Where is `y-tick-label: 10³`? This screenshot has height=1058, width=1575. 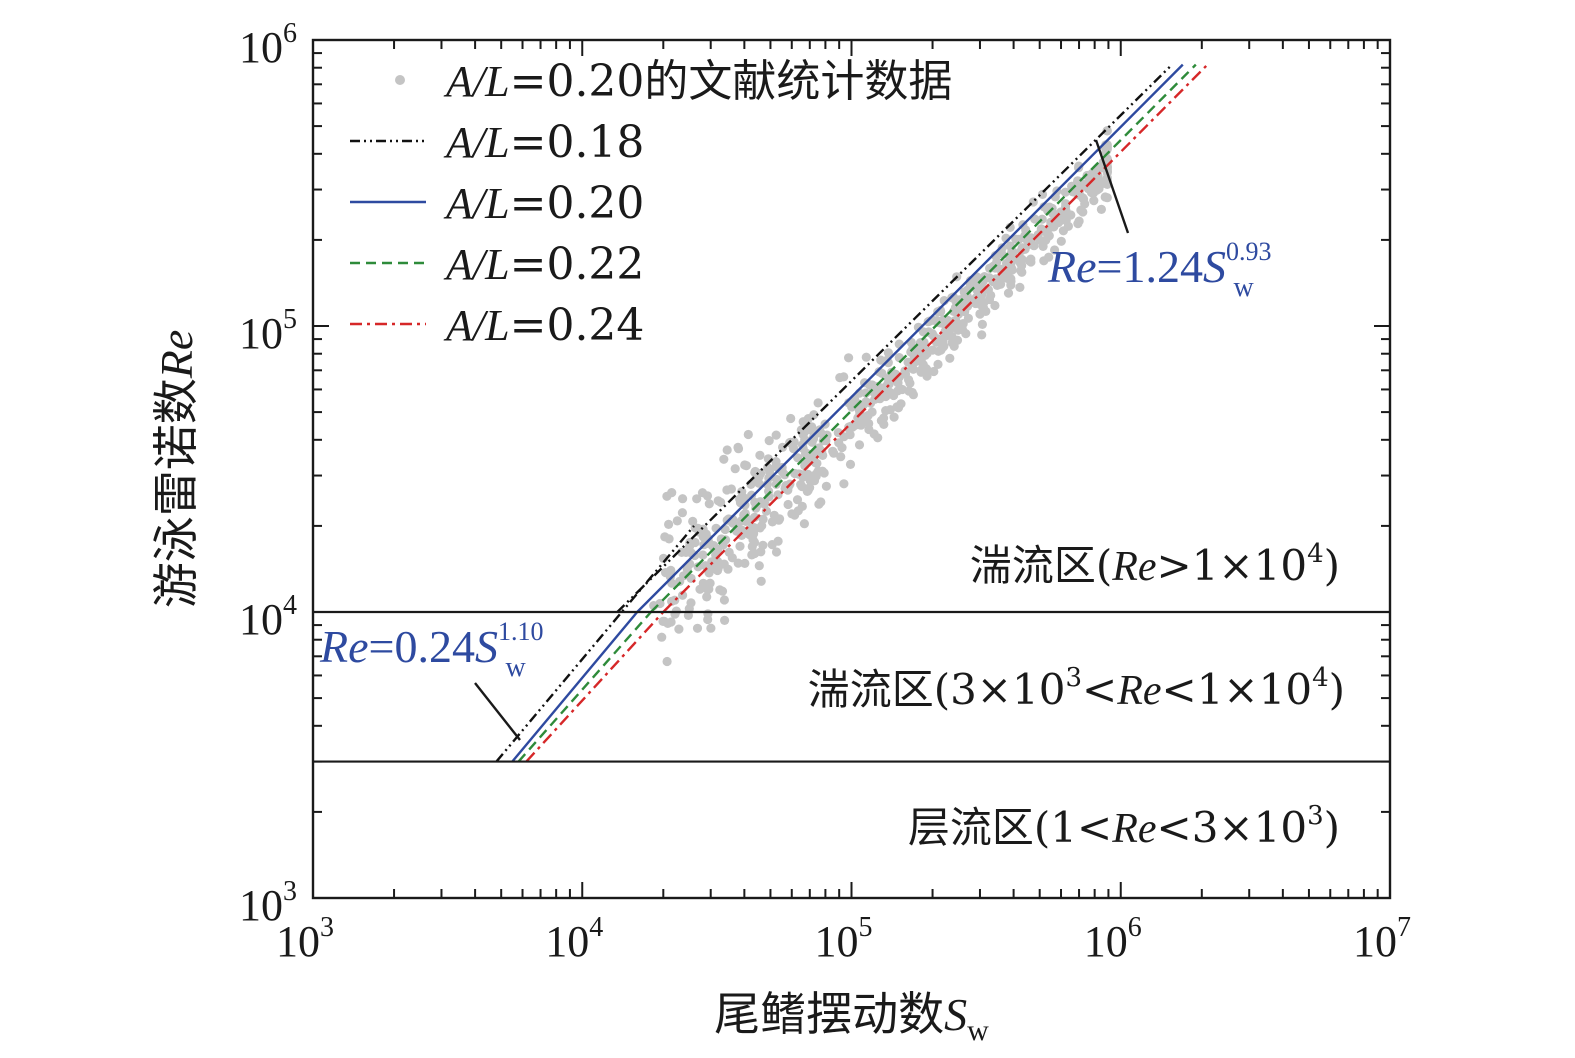
y-tick-label: 10³ is located at coordinates (268, 903).